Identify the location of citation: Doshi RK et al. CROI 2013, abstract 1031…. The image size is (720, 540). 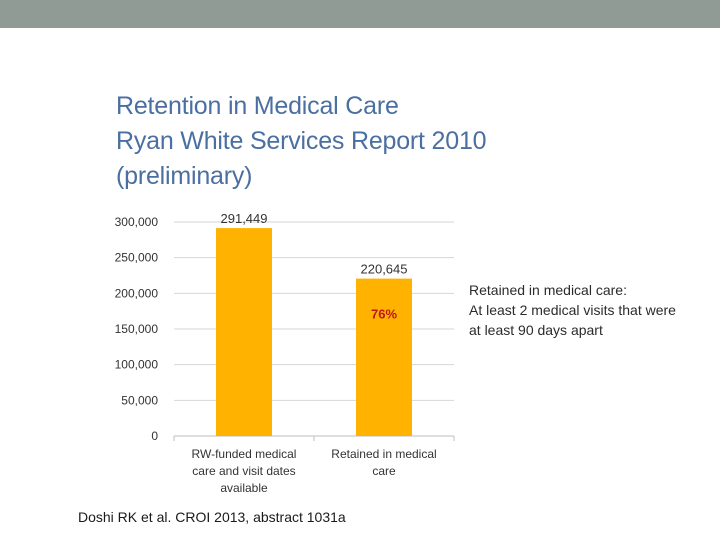
(212, 517).